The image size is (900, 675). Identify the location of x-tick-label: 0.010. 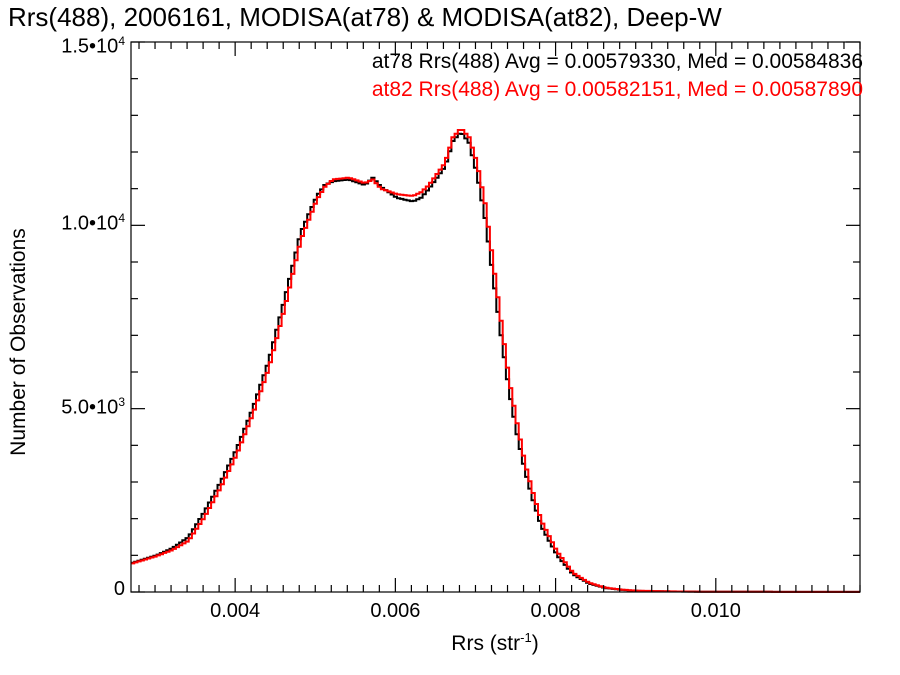
(715, 611).